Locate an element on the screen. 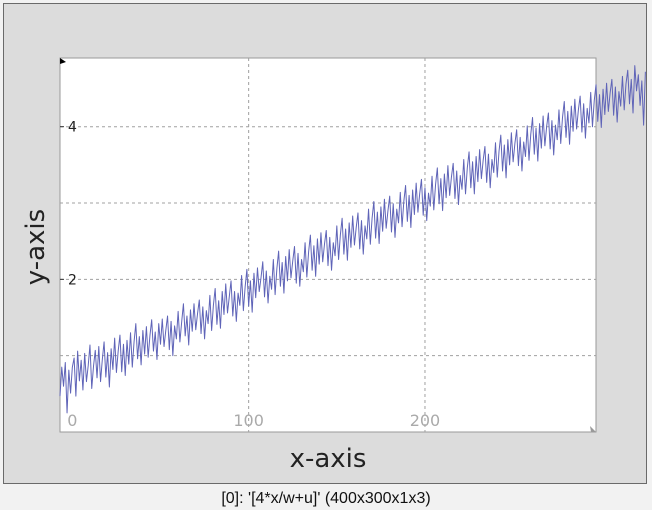 This screenshot has width=652, height=510. y-axis-label: y-axis is located at coordinates (36, 247).